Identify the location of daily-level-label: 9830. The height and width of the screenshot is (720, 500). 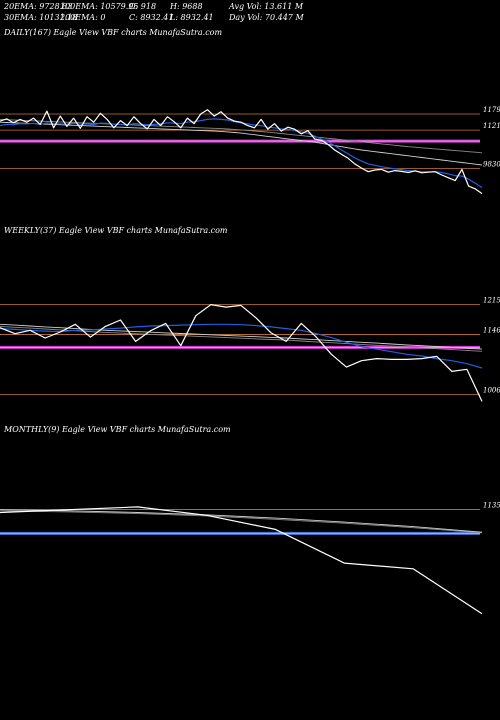
(491, 165).